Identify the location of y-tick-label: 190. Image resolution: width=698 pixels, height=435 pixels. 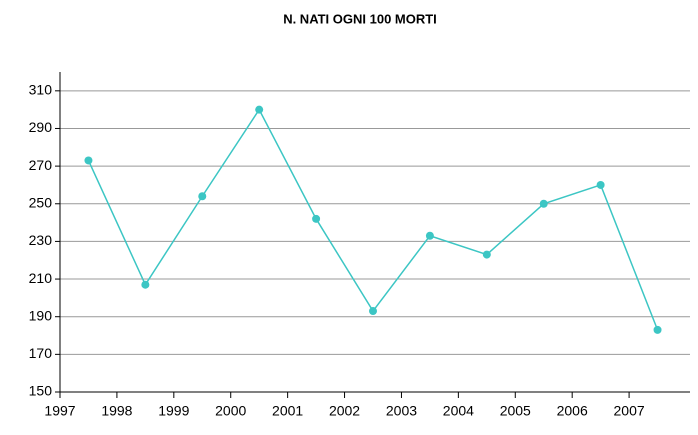
(41, 315).